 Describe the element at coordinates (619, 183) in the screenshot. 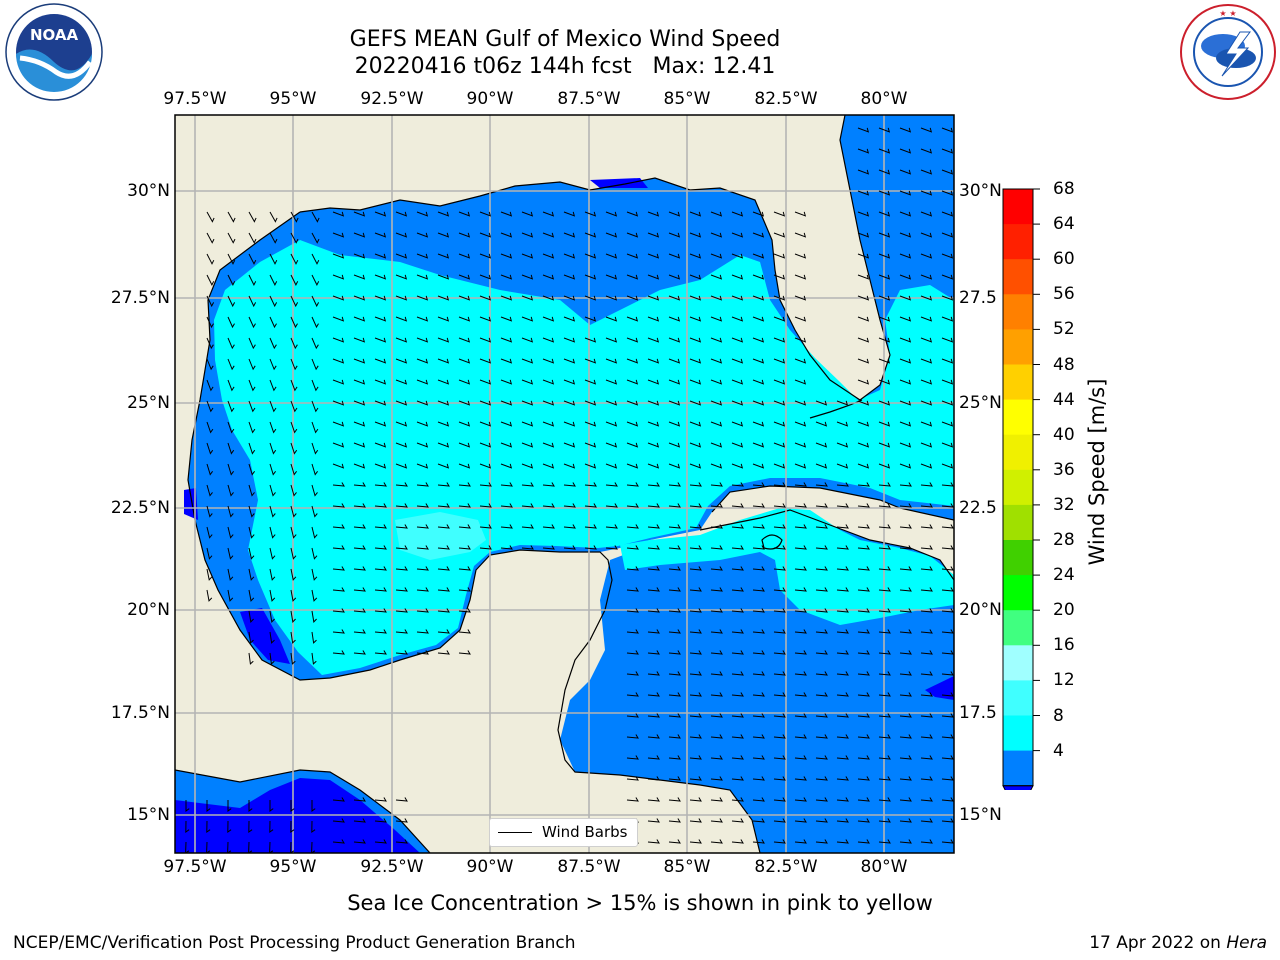

I see `gulf-calm-patch-north` at that location.